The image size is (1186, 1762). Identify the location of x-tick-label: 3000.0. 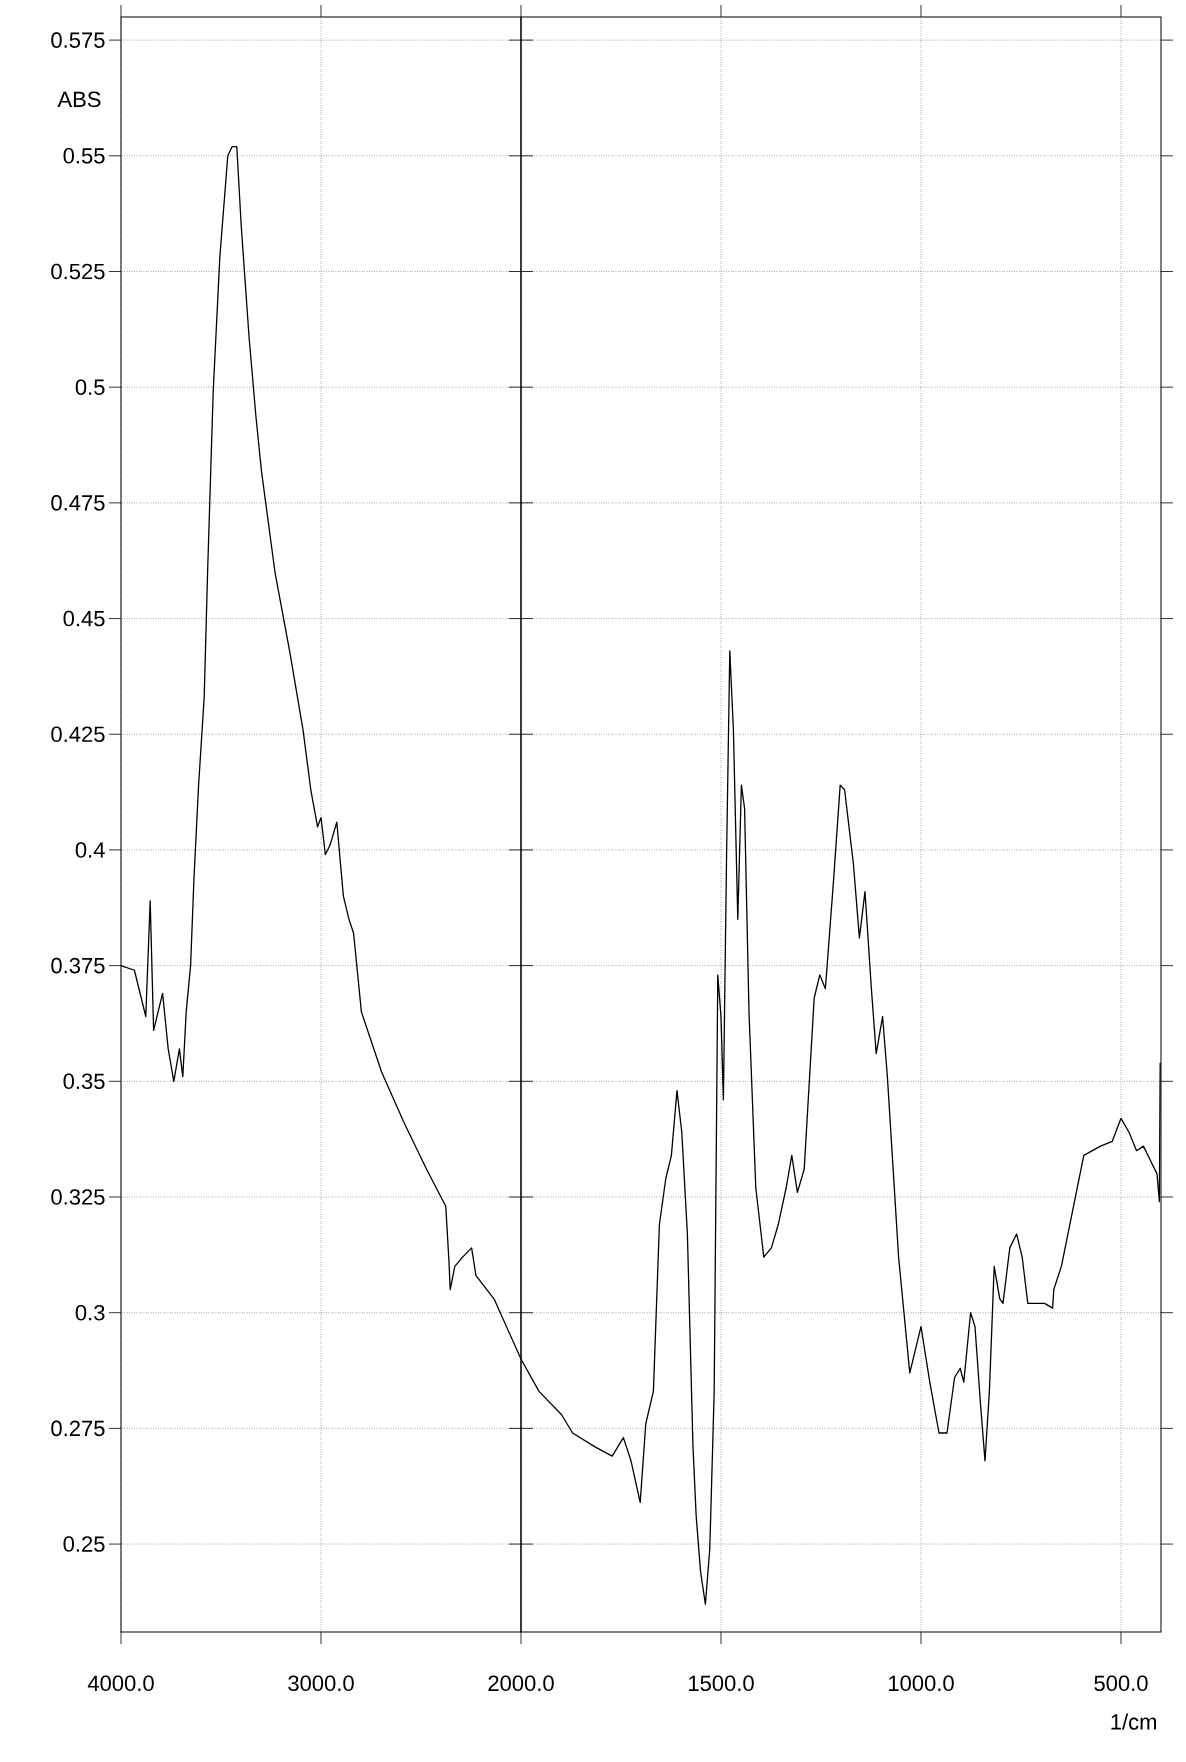
(321, 1683).